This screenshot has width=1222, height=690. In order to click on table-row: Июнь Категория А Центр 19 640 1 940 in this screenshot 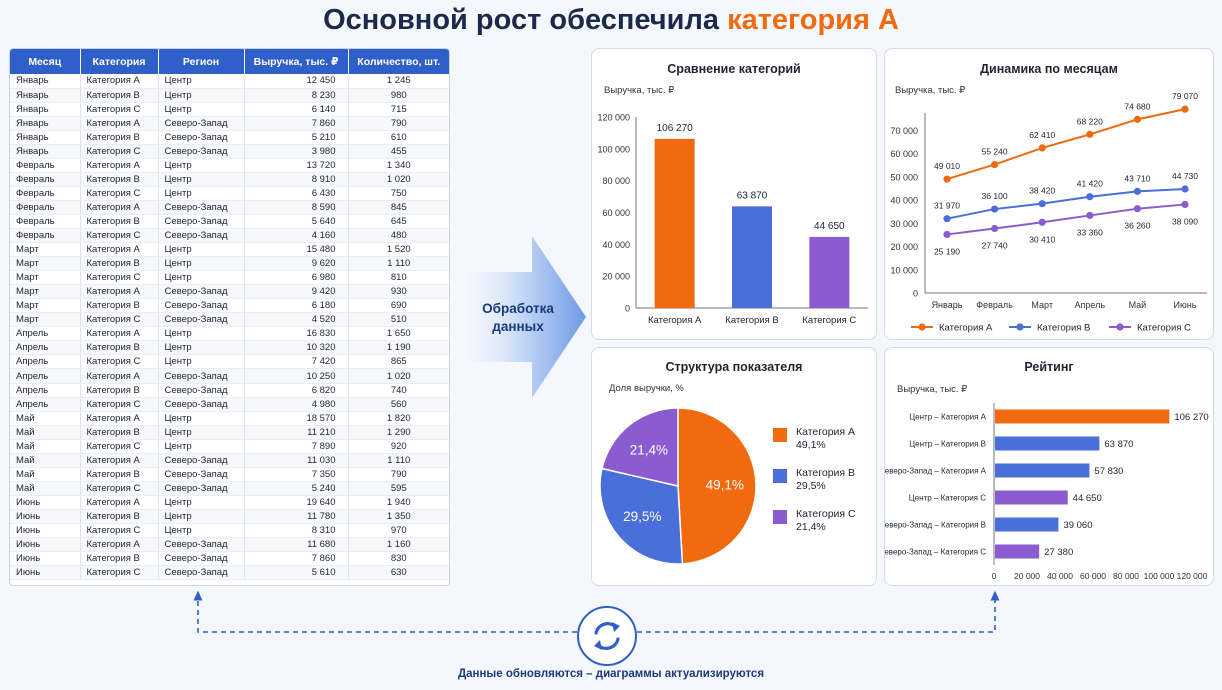, I will do `click(229, 502)`.